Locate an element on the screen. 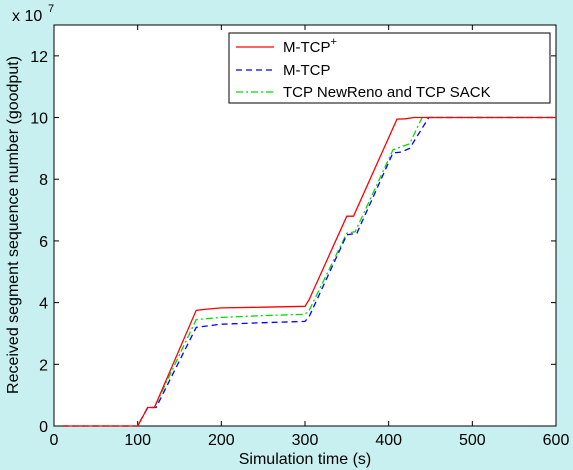  y-tick-label: 8 is located at coordinates (43, 180).